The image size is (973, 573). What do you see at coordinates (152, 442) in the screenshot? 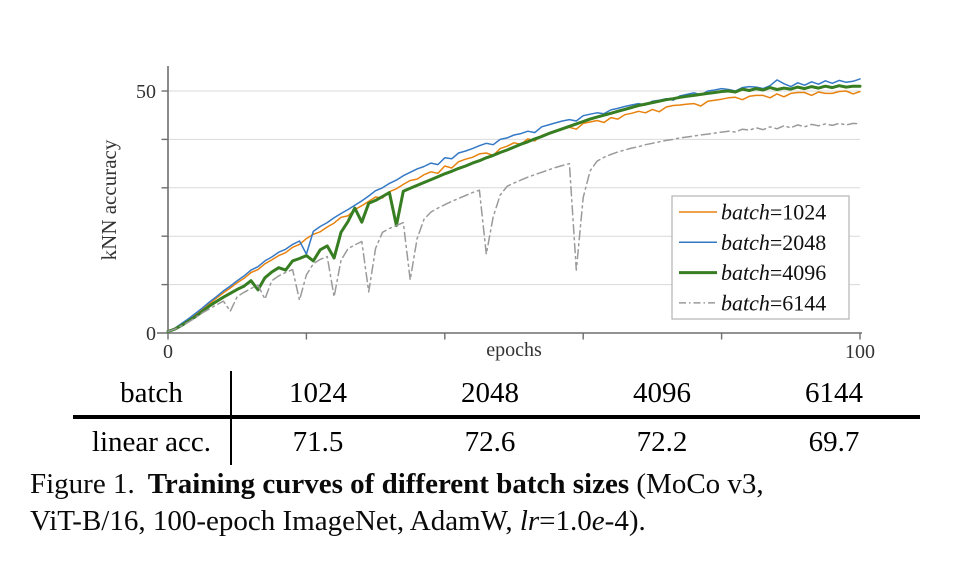
I see `table-header-linear-acc: linear acc.` at bounding box center [152, 442].